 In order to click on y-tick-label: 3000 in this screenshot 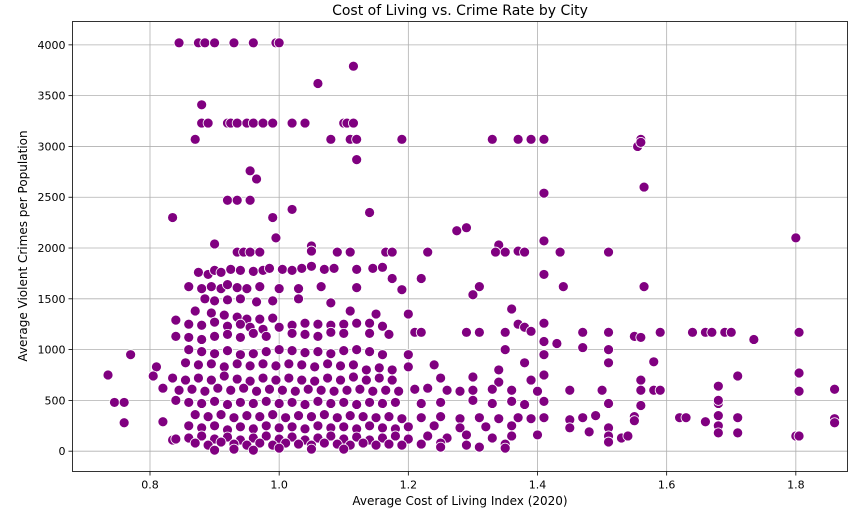, I will do `click(52, 146)`.